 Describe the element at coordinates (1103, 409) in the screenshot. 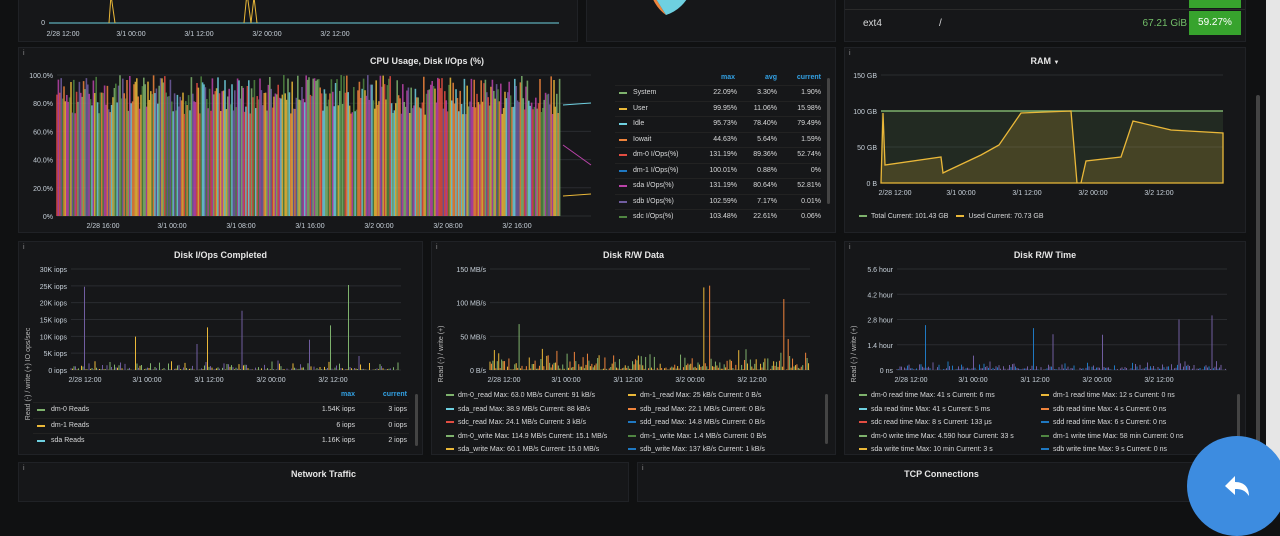

I see `rwtime-legend-item: sdb read time Max: 4 s Current: 0 ns` at that location.